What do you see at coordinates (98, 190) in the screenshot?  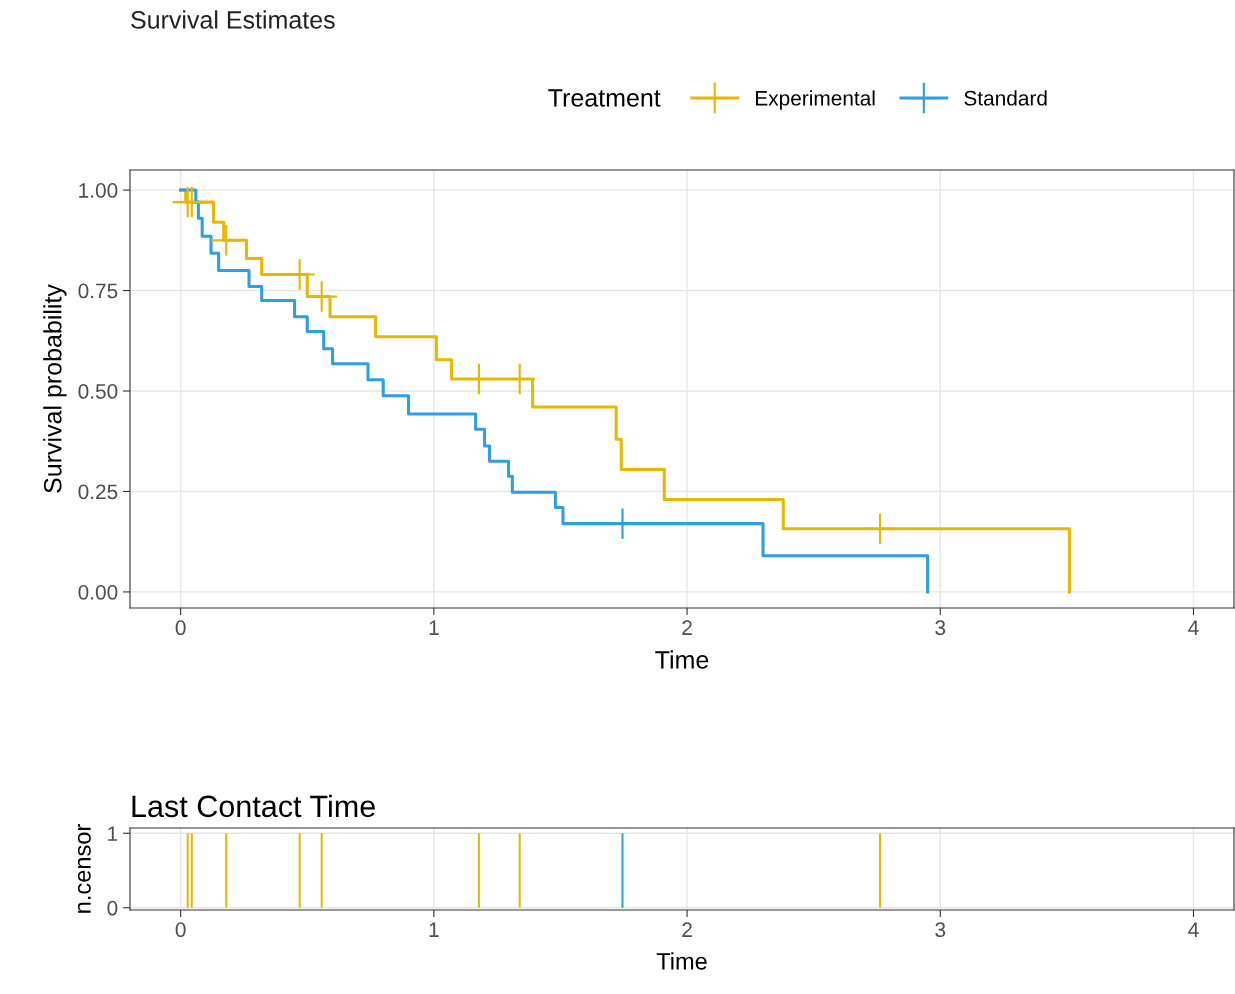 I see `y-tick-label: 1.00` at bounding box center [98, 190].